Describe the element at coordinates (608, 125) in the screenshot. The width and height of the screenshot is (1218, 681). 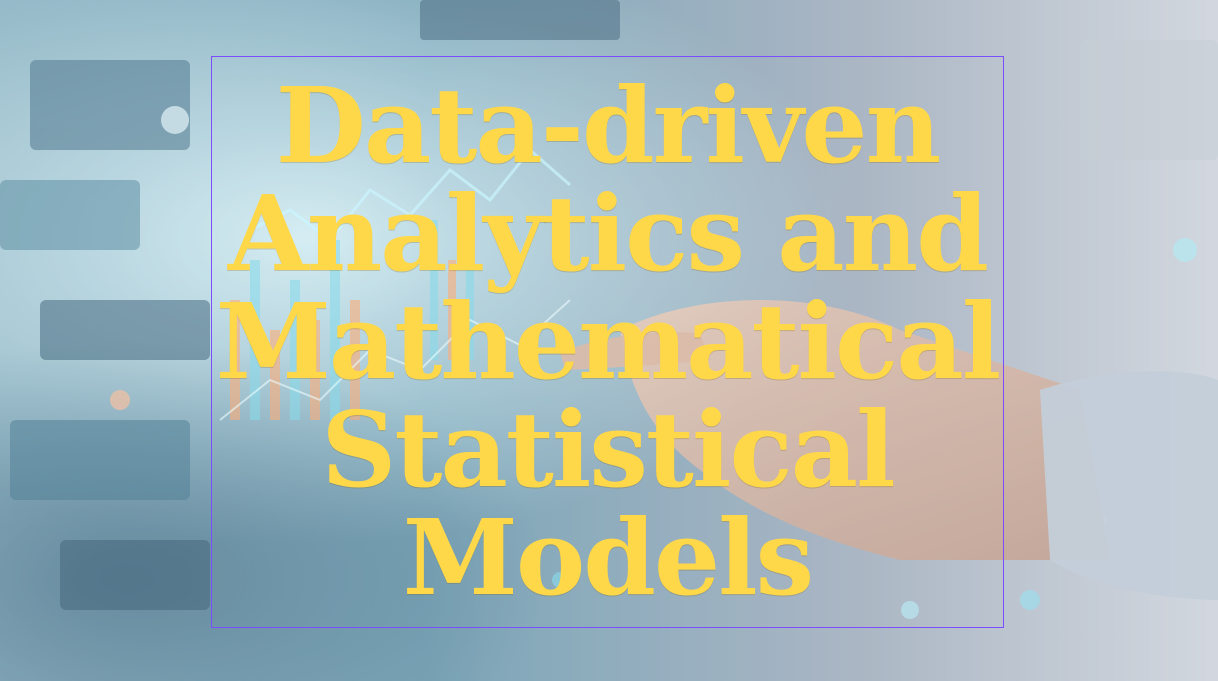
I see `title-line-1: Data-driven` at that location.